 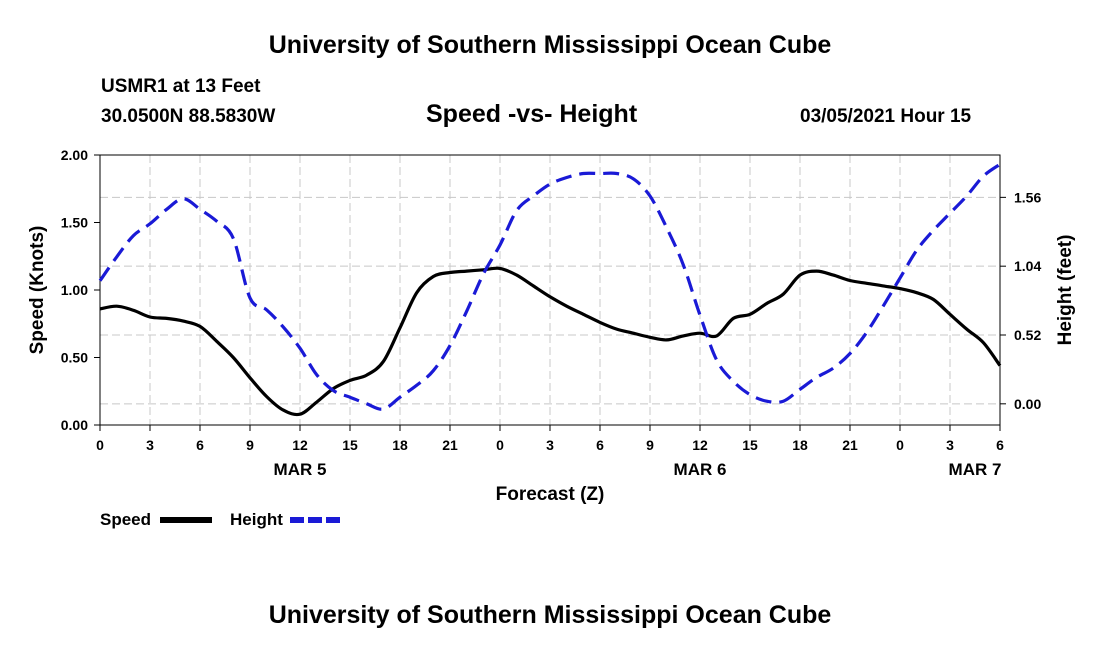 What do you see at coordinates (532, 114) in the screenshot?
I see `chart-subtitle: Speed -vs- Height` at bounding box center [532, 114].